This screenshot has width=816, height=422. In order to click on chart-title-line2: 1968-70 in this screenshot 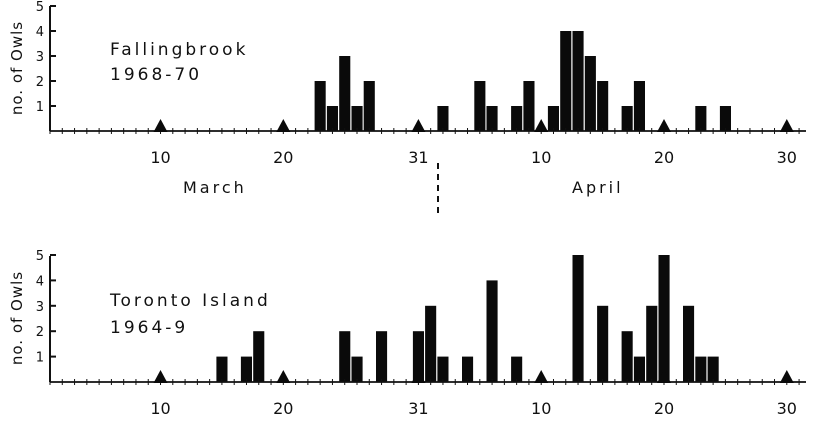, I will do `click(156, 75)`.